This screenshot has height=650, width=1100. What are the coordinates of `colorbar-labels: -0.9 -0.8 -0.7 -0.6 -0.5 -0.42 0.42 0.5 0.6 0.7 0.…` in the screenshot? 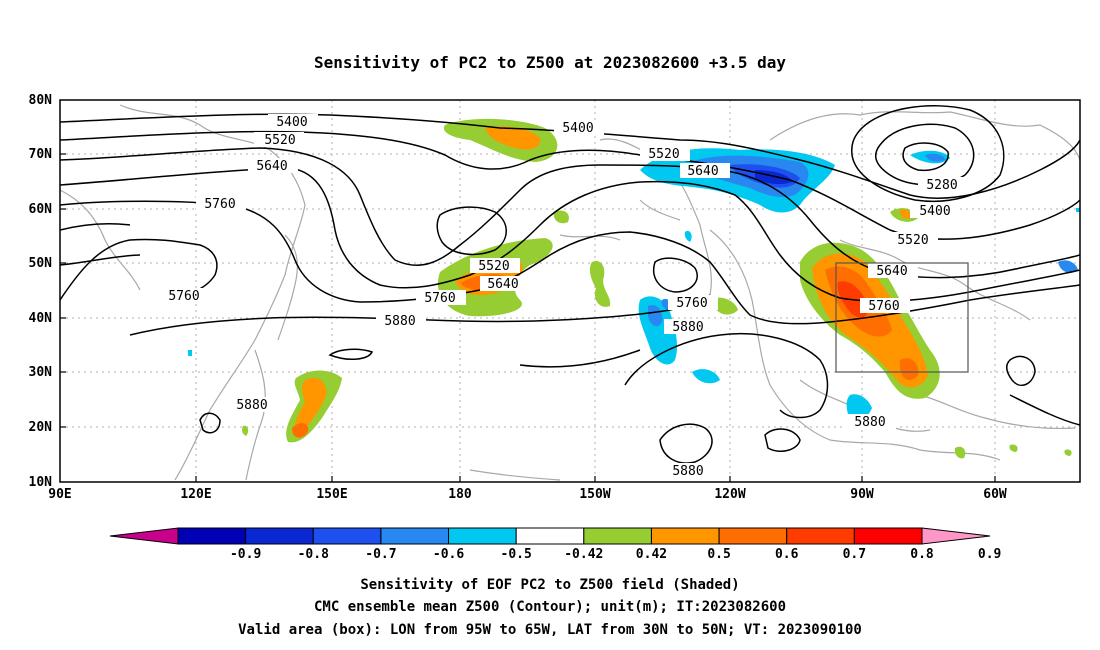 It's located at (615, 554).